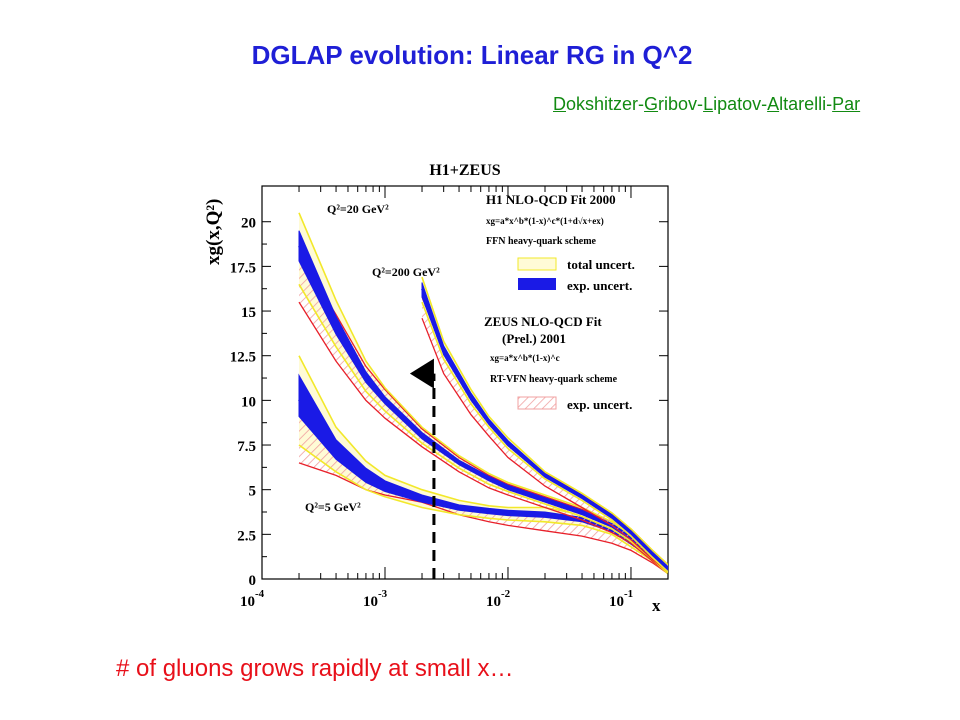 The height and width of the screenshot is (720, 960). I want to click on subtitle-initial: D, so click(559, 104).